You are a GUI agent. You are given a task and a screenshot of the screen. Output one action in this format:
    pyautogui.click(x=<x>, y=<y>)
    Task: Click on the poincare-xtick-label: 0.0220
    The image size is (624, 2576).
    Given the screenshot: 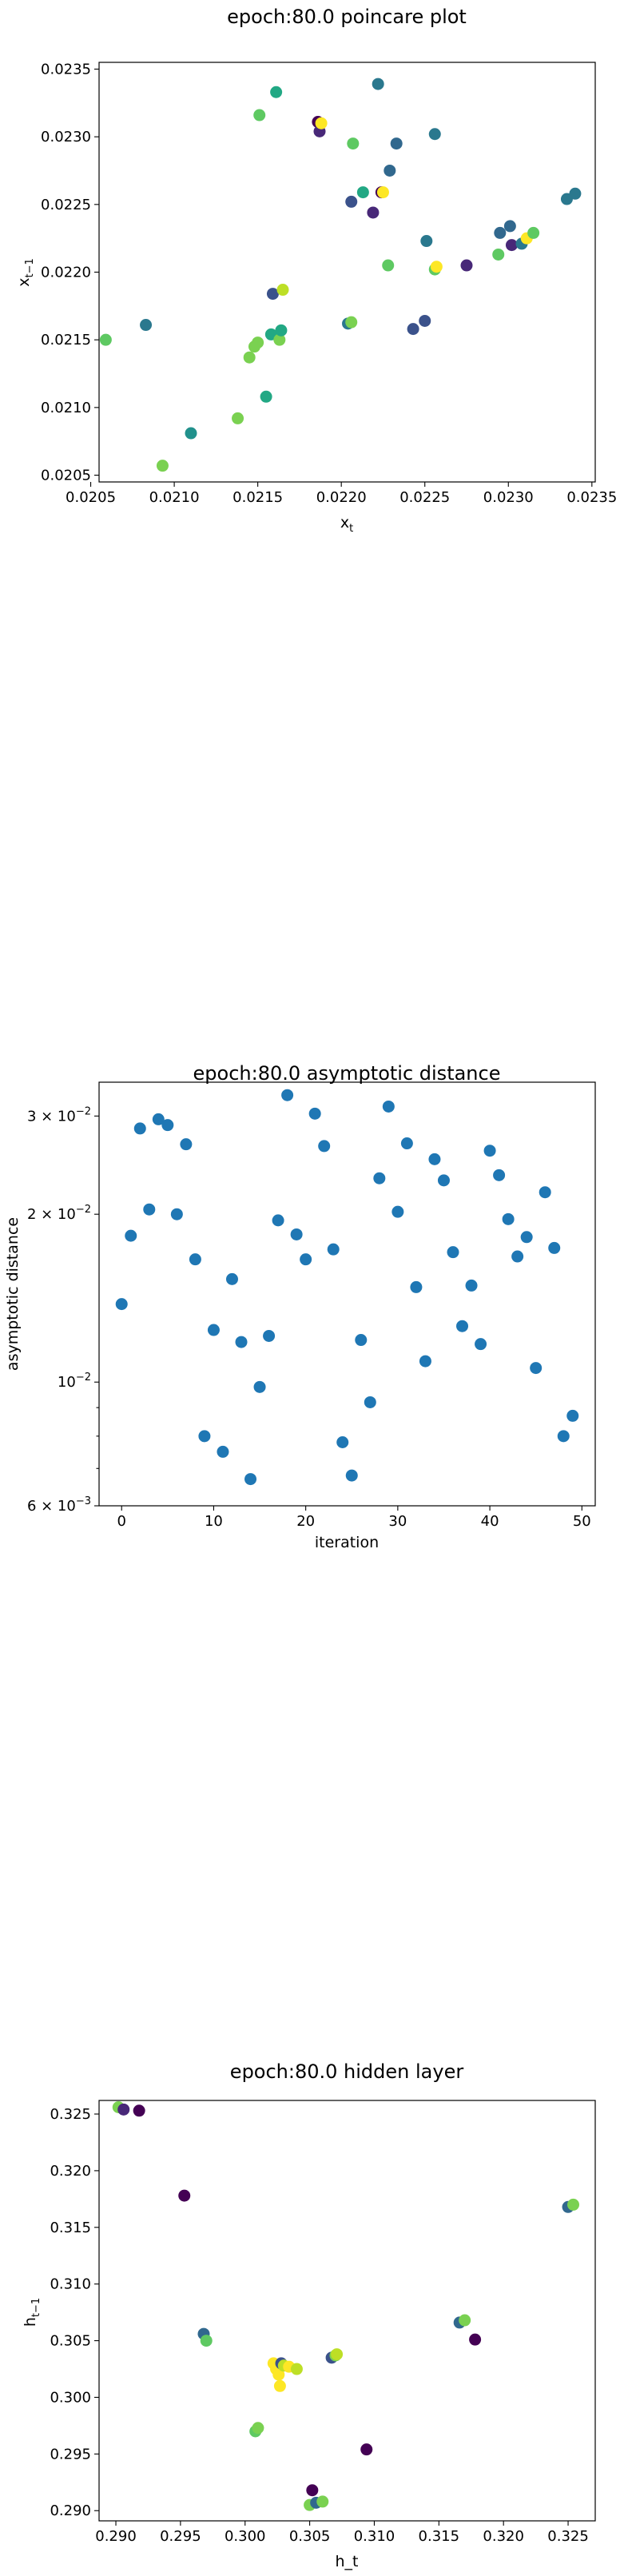 What is the action you would take?
    pyautogui.click(x=341, y=498)
    